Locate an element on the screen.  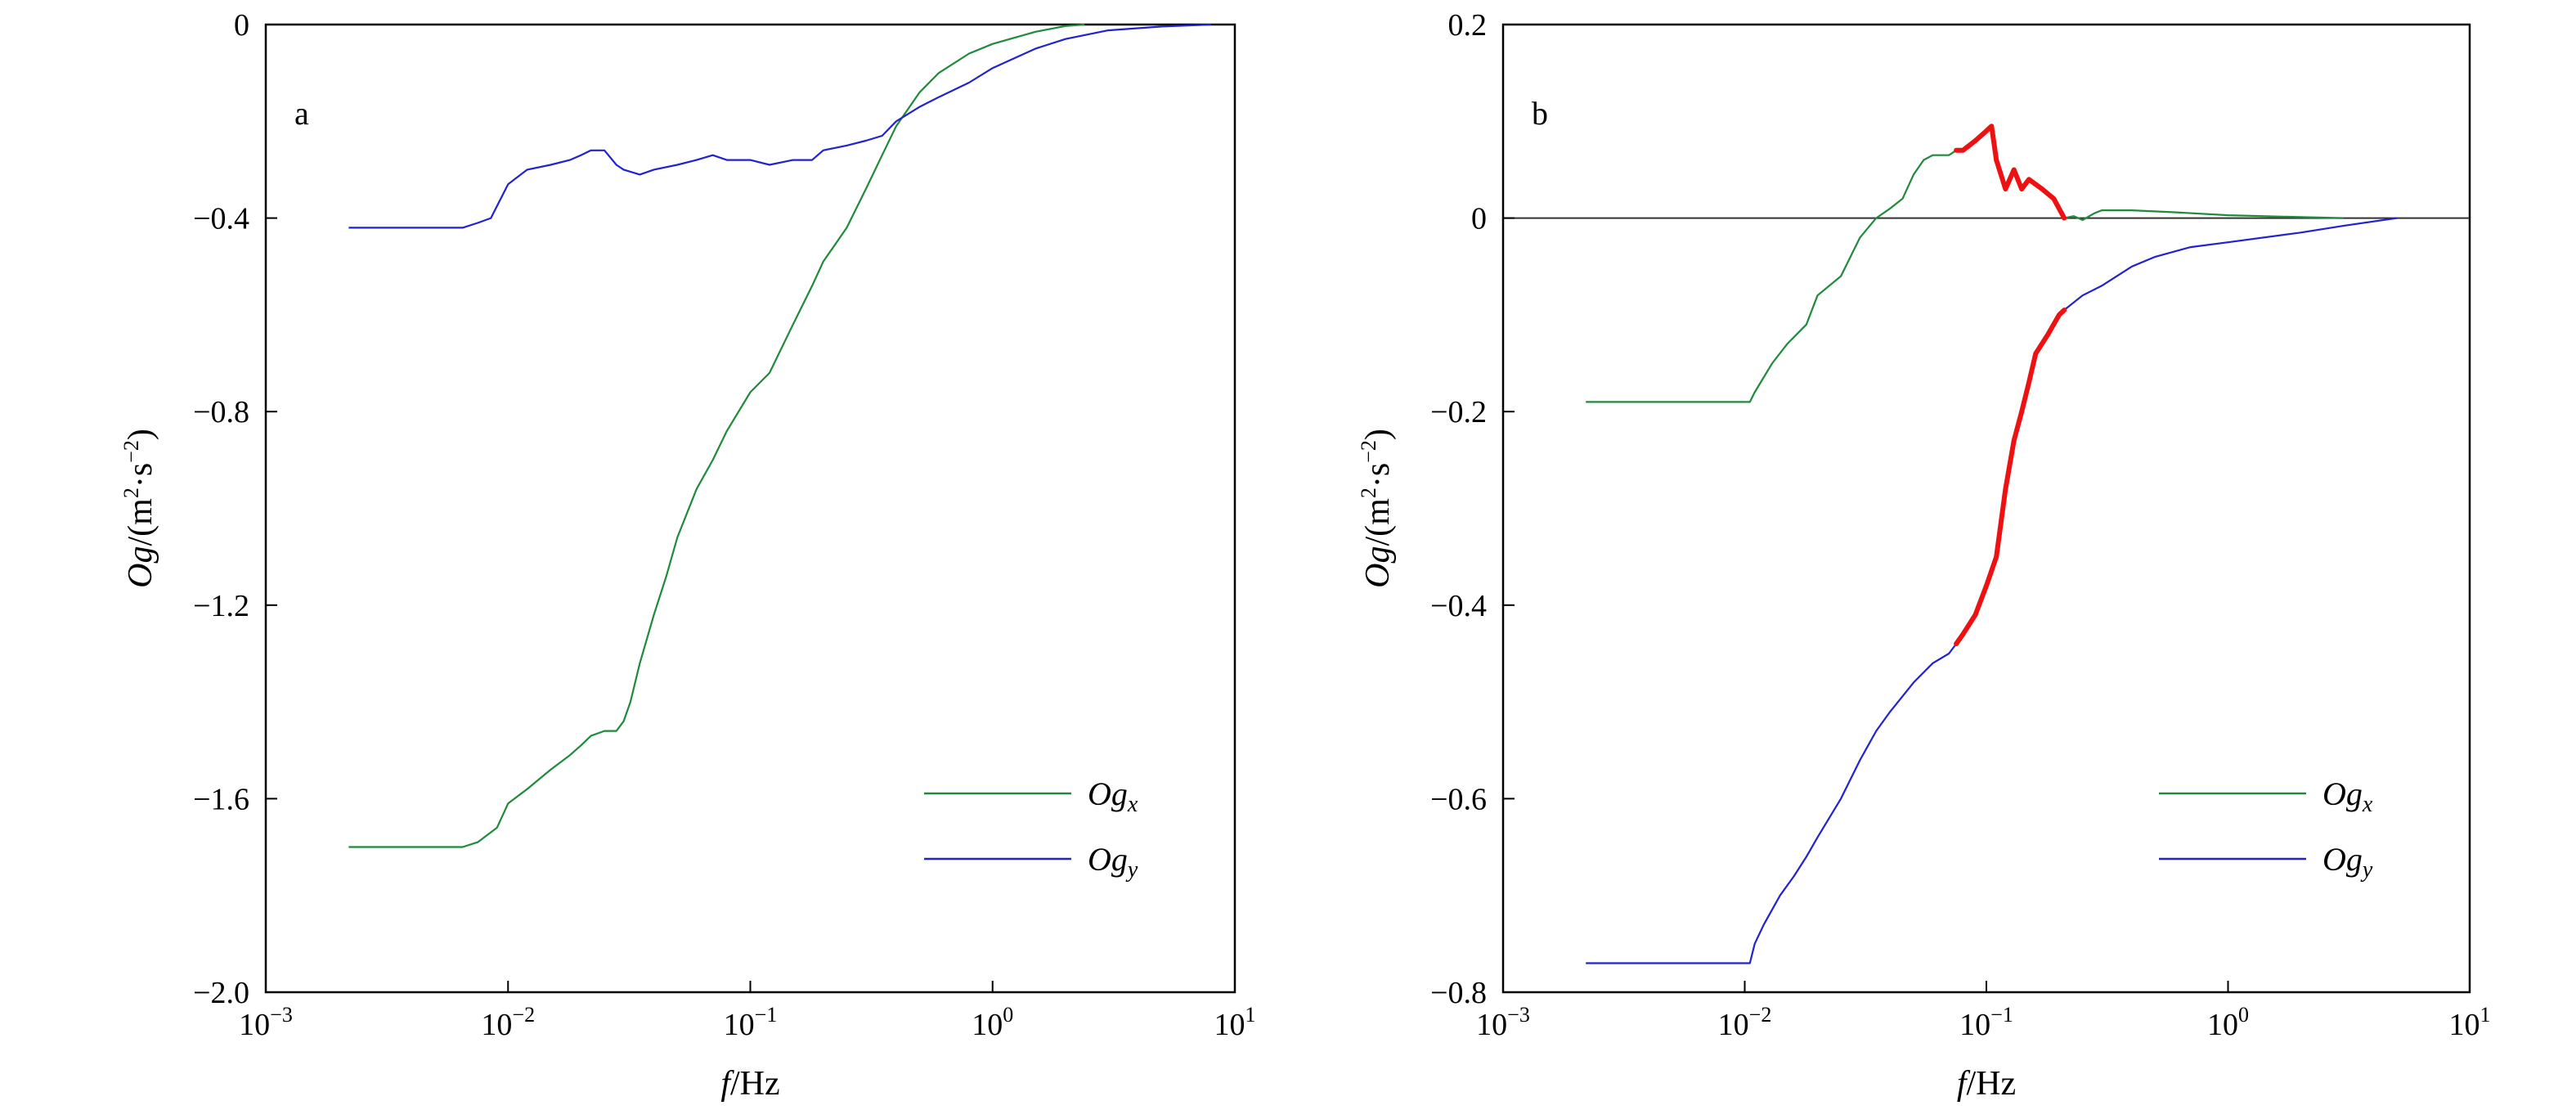
y-tick-label: −0.2 is located at coordinates (1459, 412).